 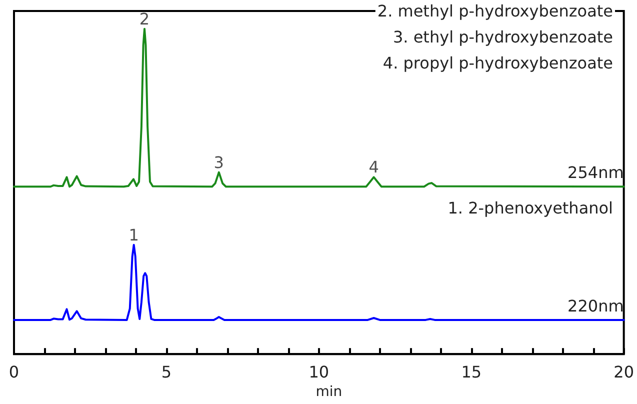 What do you see at coordinates (624, 372) in the screenshot?
I see `x-tick-label: 20` at bounding box center [624, 372].